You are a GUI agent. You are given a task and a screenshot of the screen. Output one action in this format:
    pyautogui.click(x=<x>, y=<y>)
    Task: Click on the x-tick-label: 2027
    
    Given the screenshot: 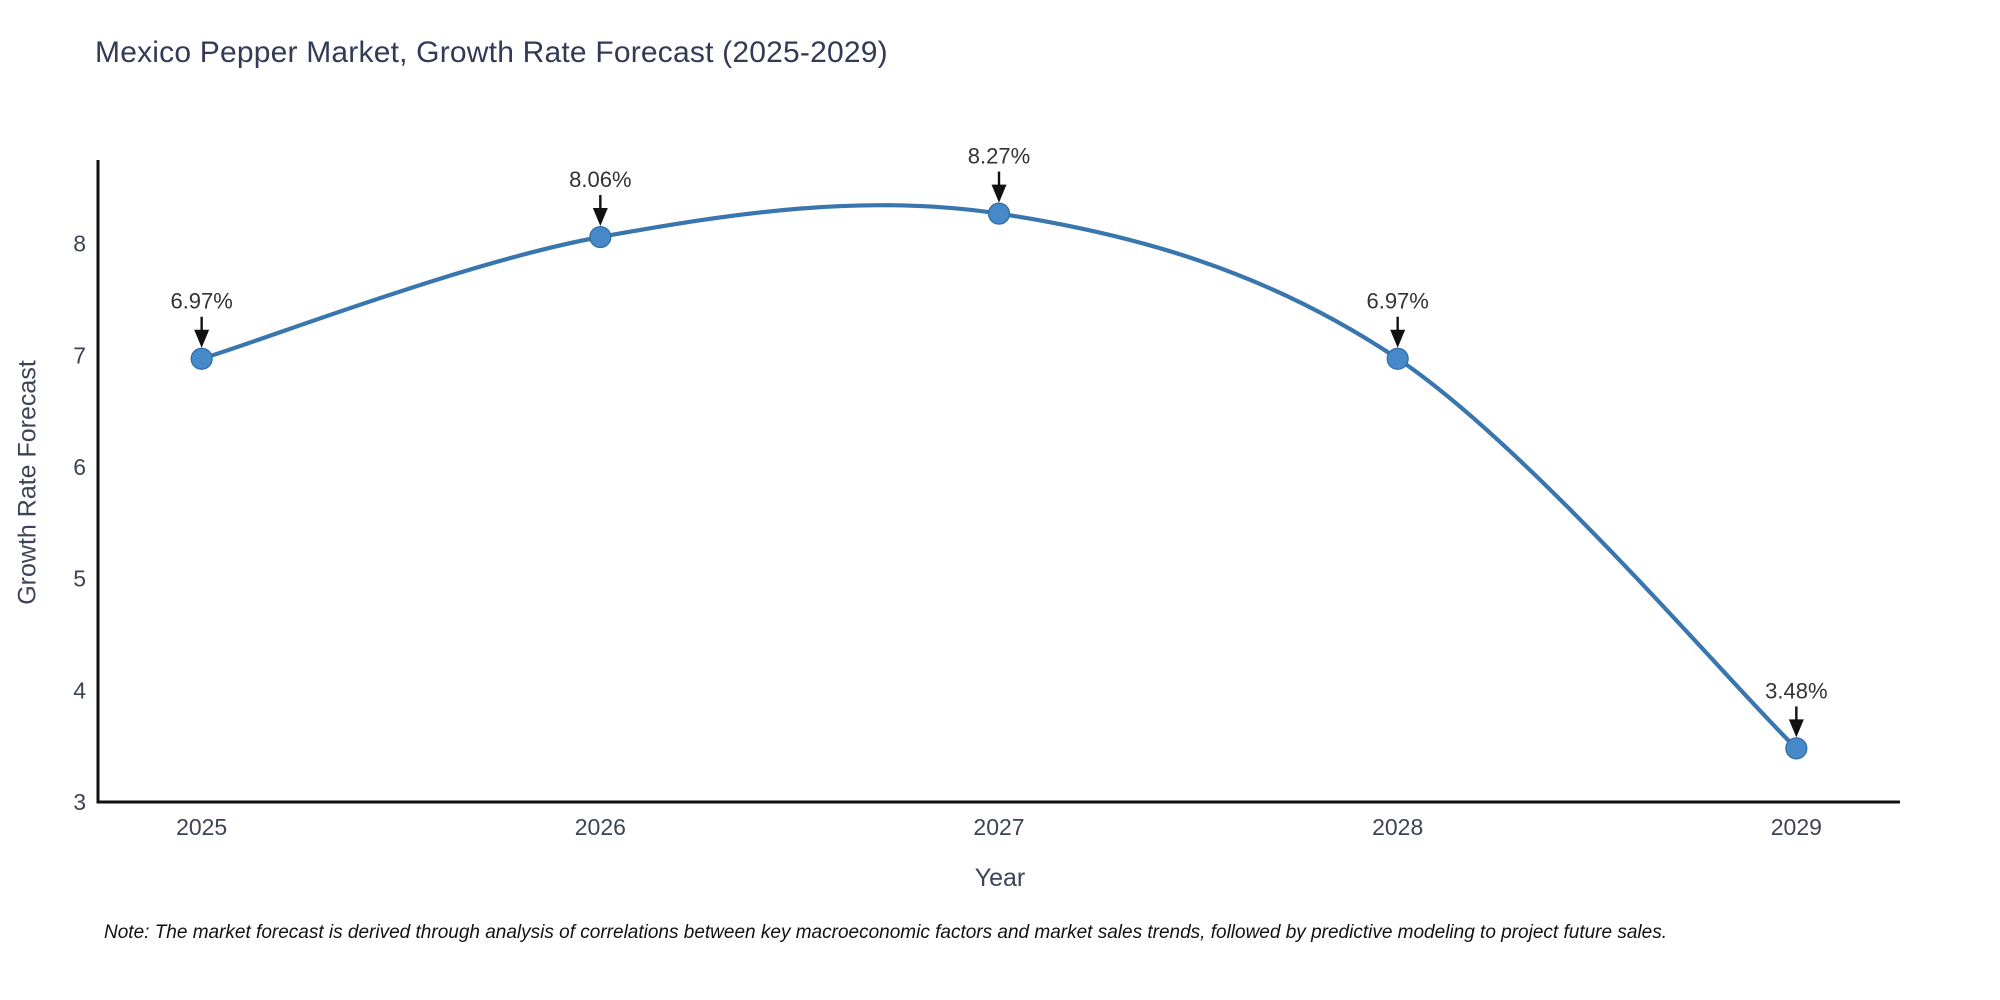 What is the action you would take?
    pyautogui.click(x=998, y=827)
    